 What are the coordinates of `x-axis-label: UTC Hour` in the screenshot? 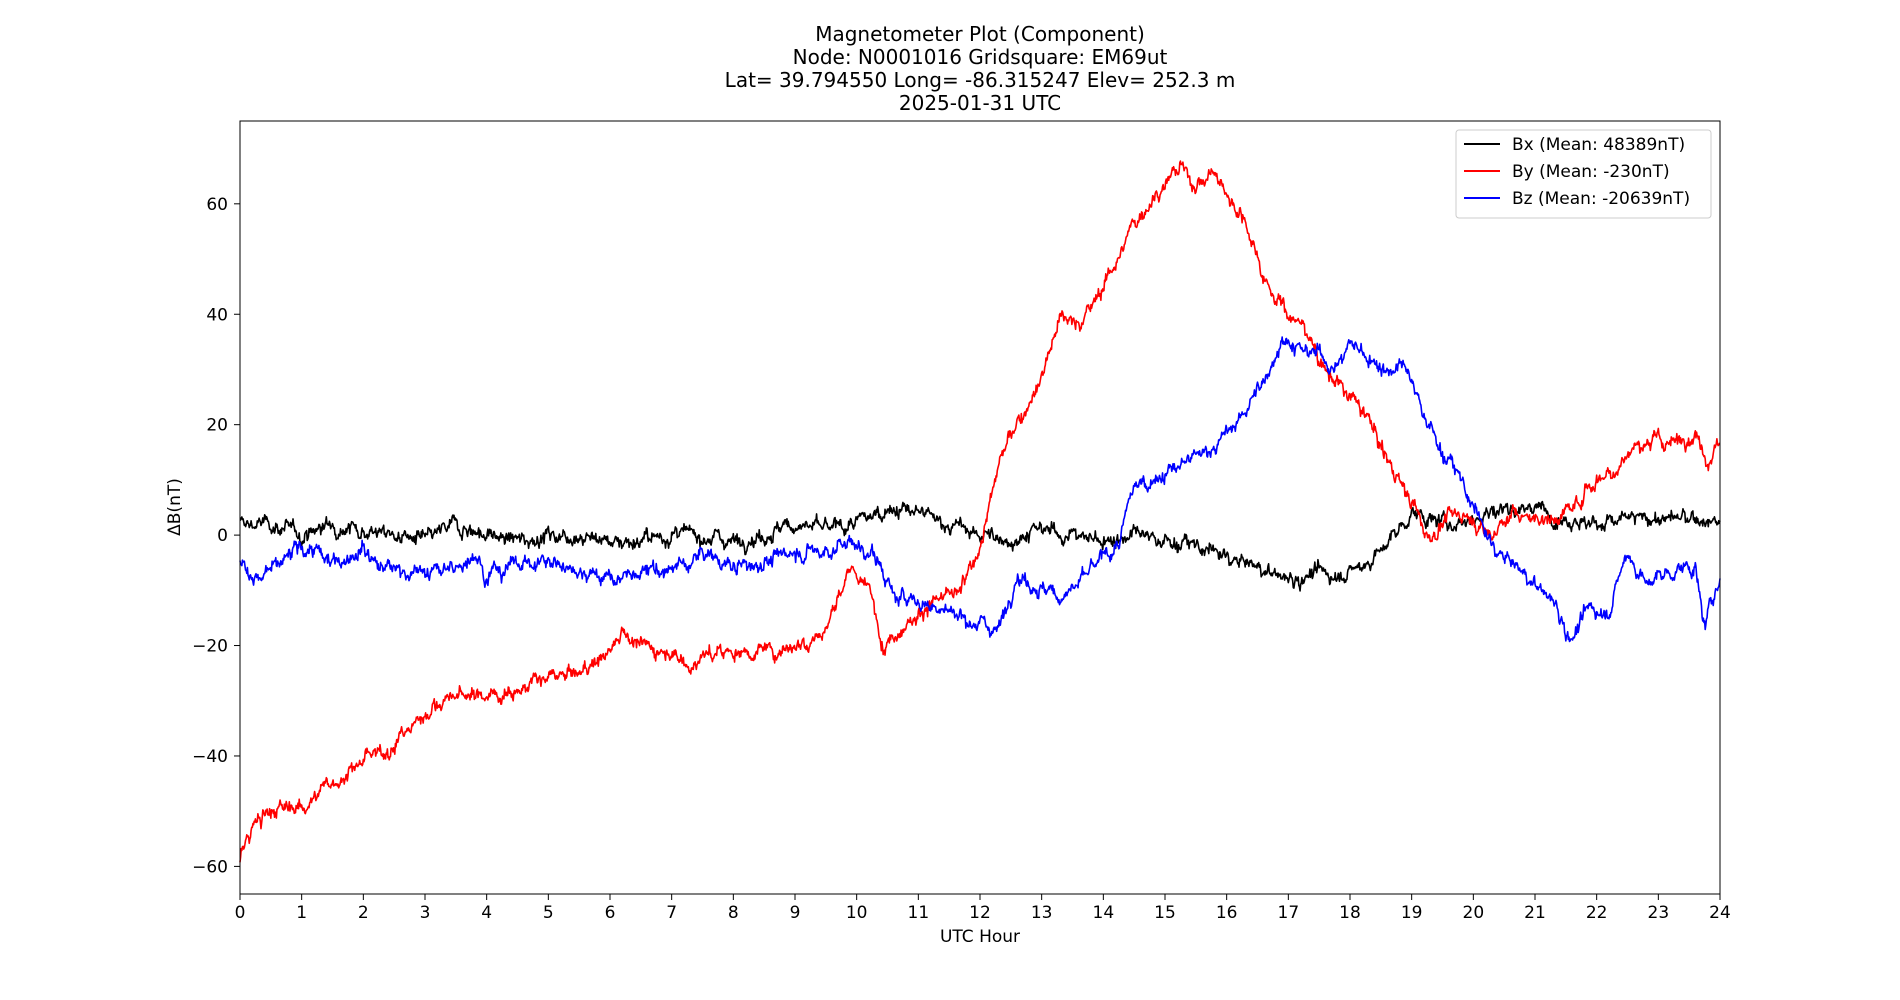 It's located at (980, 937).